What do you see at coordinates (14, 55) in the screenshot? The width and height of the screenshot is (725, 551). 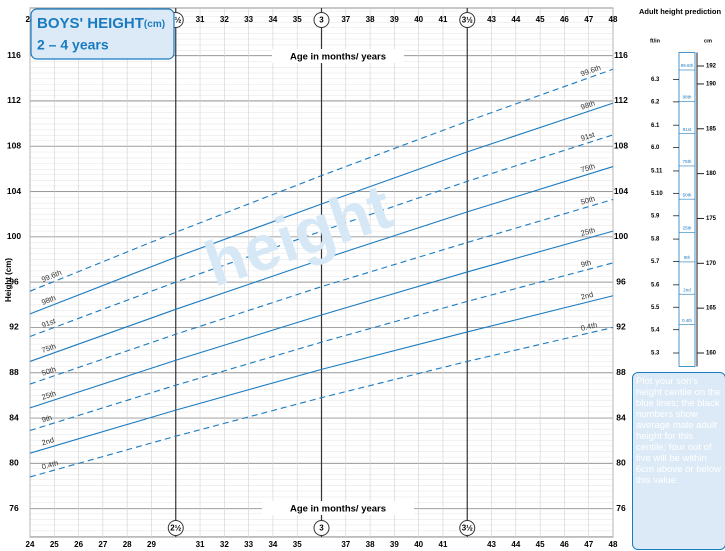 I see `y-tick-label: 116` at bounding box center [14, 55].